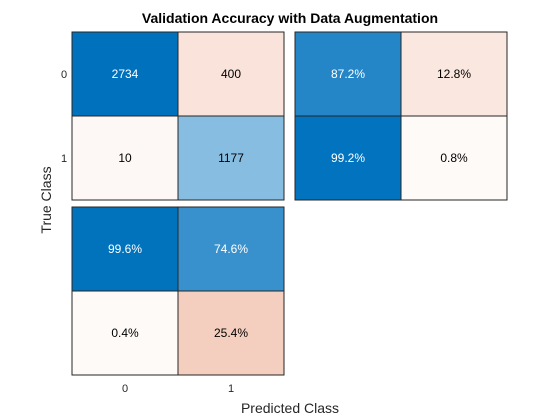 The height and width of the screenshot is (420, 560). I want to click on row-summary-cell-label-1-0: 99.2%, so click(348, 158).